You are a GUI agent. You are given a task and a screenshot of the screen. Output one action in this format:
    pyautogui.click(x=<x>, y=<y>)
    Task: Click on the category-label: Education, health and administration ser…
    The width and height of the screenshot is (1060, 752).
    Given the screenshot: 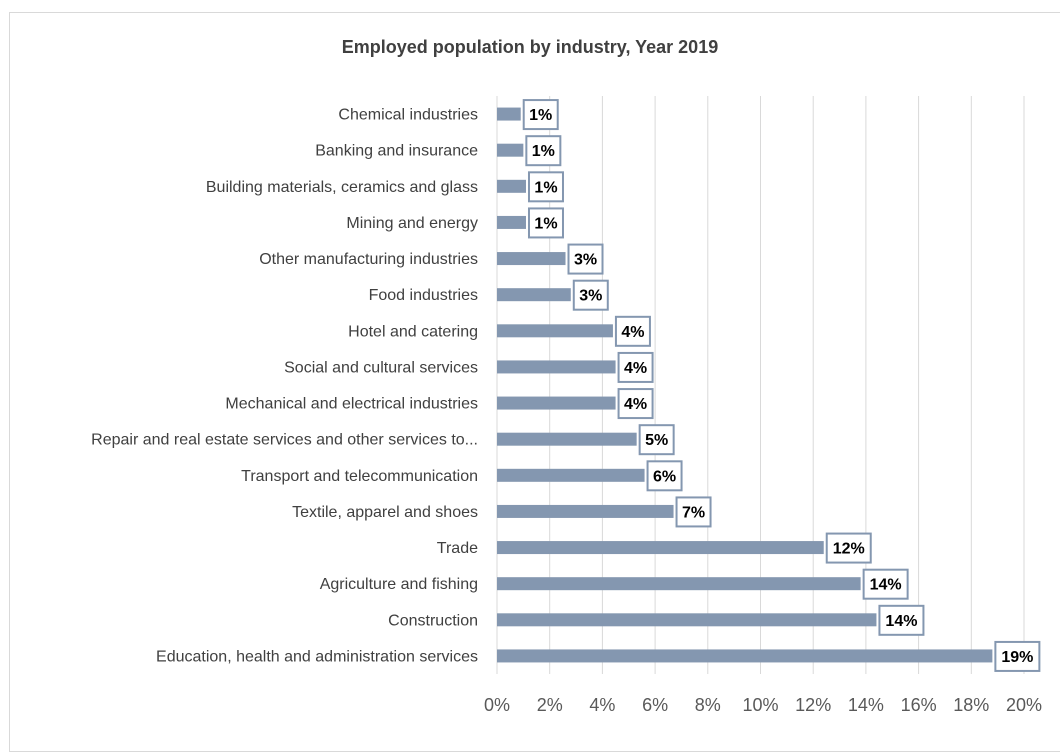 What is the action you would take?
    pyautogui.click(x=317, y=656)
    